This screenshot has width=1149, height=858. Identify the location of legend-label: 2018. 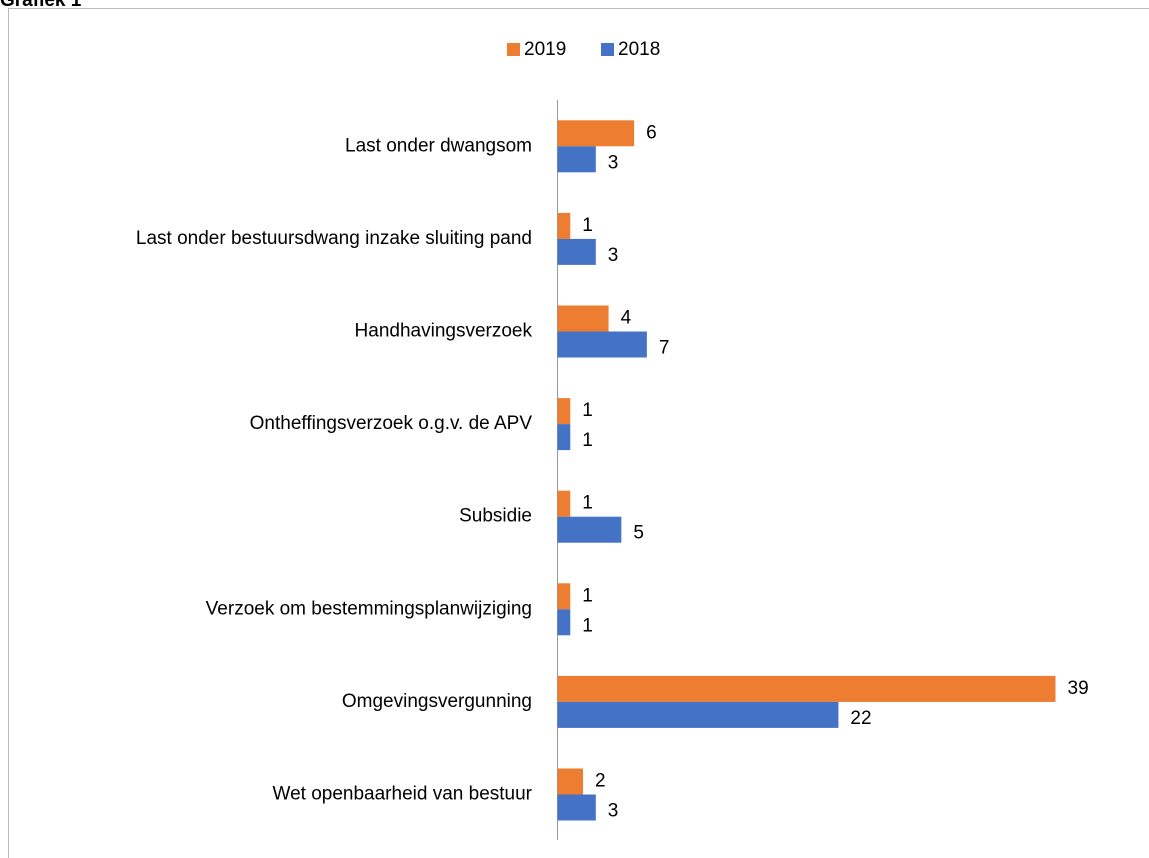
(639, 49).